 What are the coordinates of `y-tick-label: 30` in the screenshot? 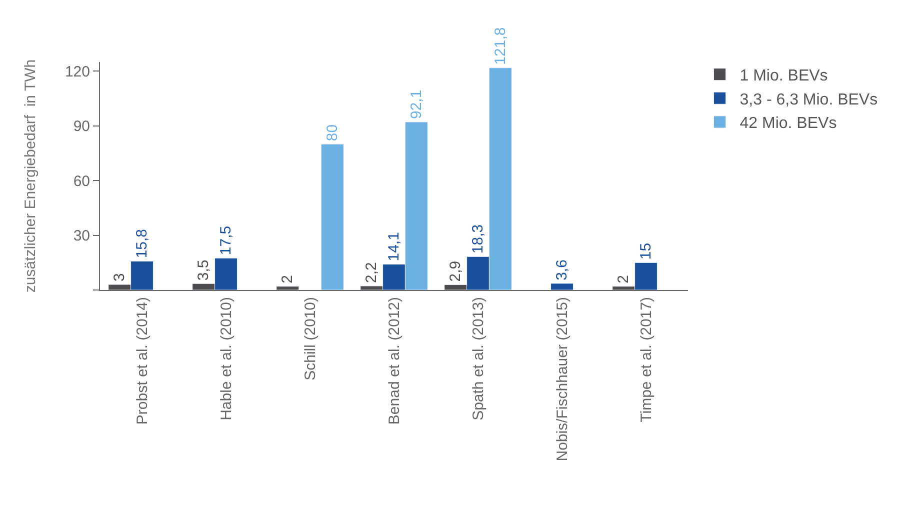 It's located at (81, 236).